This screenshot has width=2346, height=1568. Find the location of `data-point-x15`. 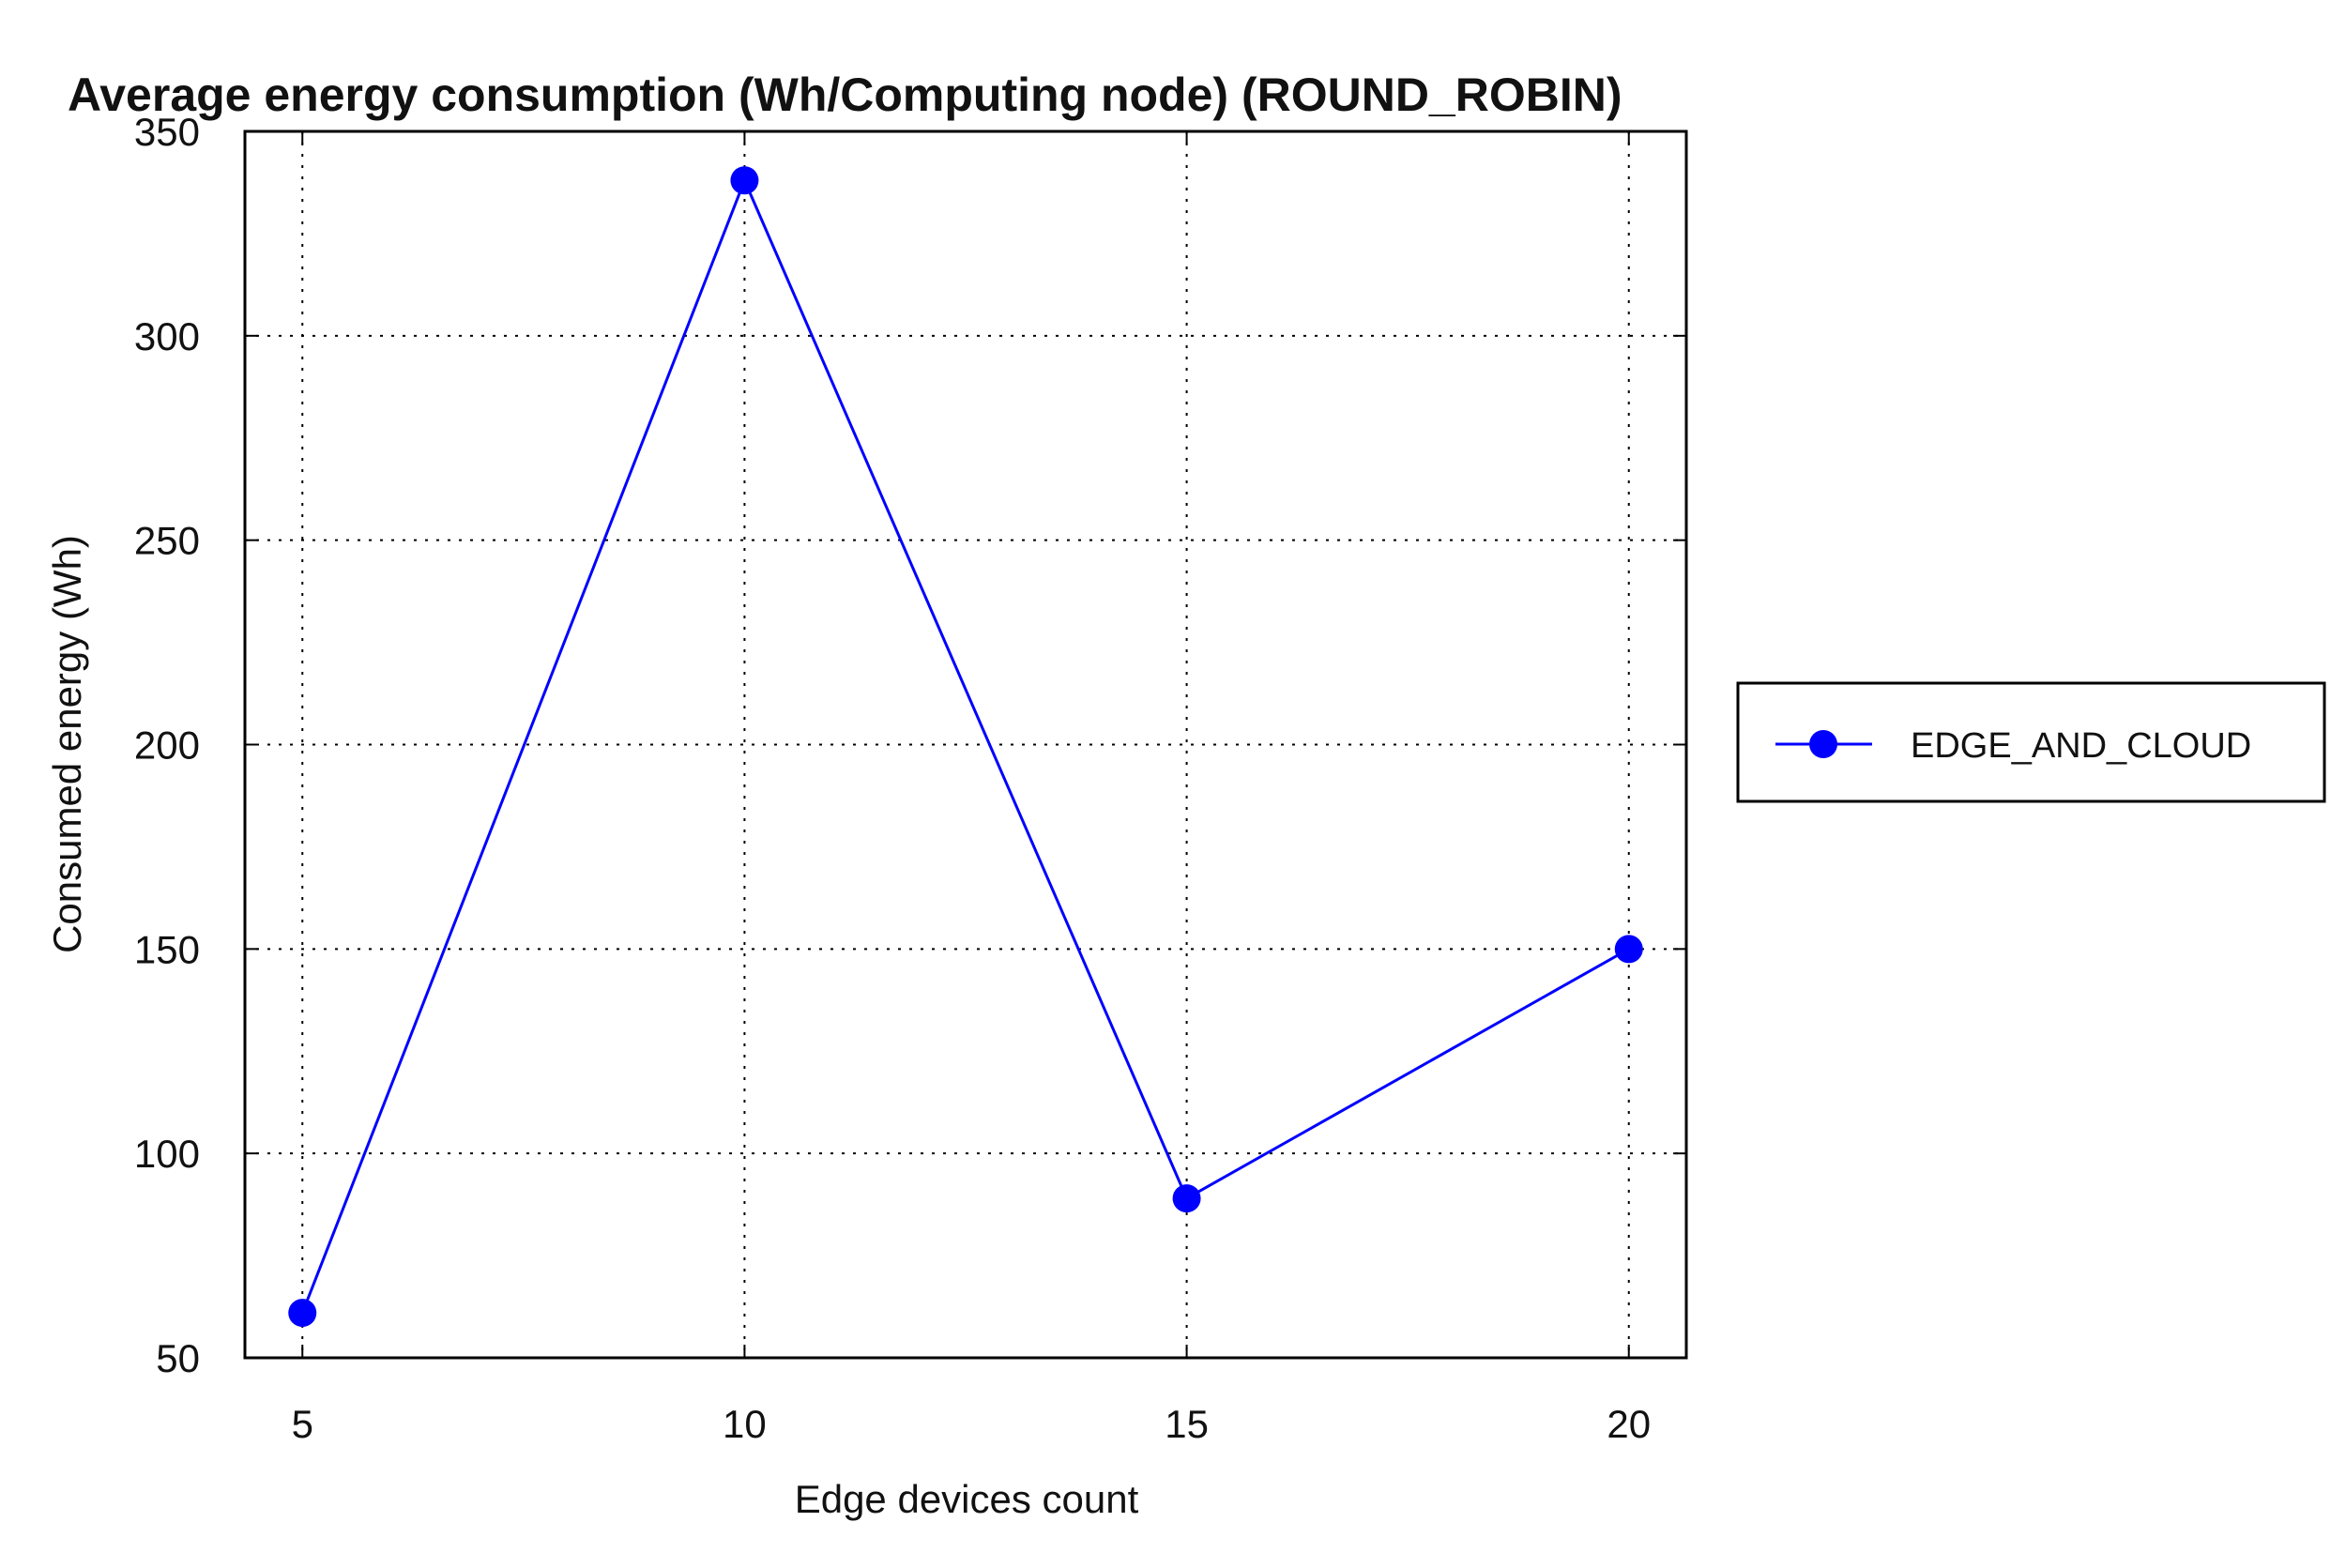

data-point-x15 is located at coordinates (1186, 1198).